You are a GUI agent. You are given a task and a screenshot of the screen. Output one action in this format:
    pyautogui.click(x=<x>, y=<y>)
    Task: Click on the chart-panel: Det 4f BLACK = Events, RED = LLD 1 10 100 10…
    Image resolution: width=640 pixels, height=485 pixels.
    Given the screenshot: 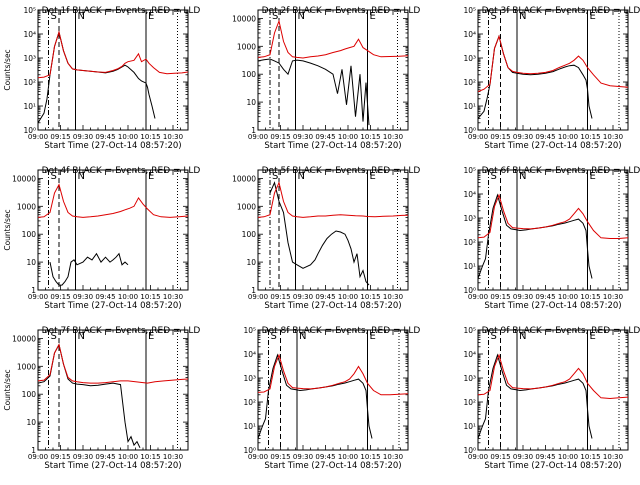 What is the action you would take?
    pyautogui.click(x=101, y=238)
    